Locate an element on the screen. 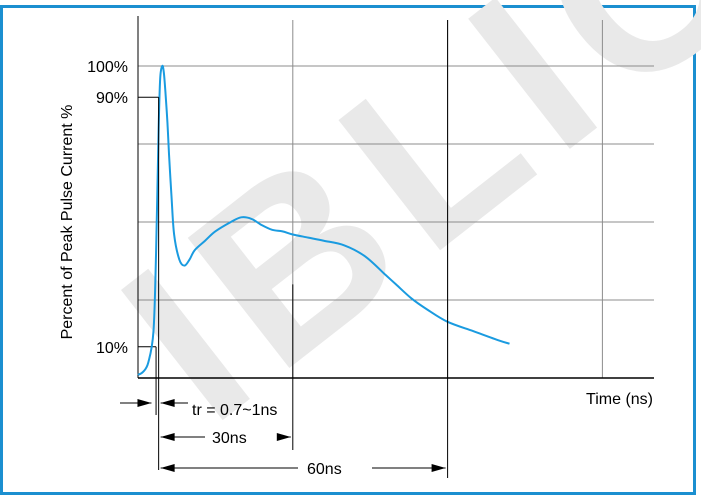 The height and width of the screenshot is (496, 701). rise-arrow-right-head is located at coordinates (167, 403).